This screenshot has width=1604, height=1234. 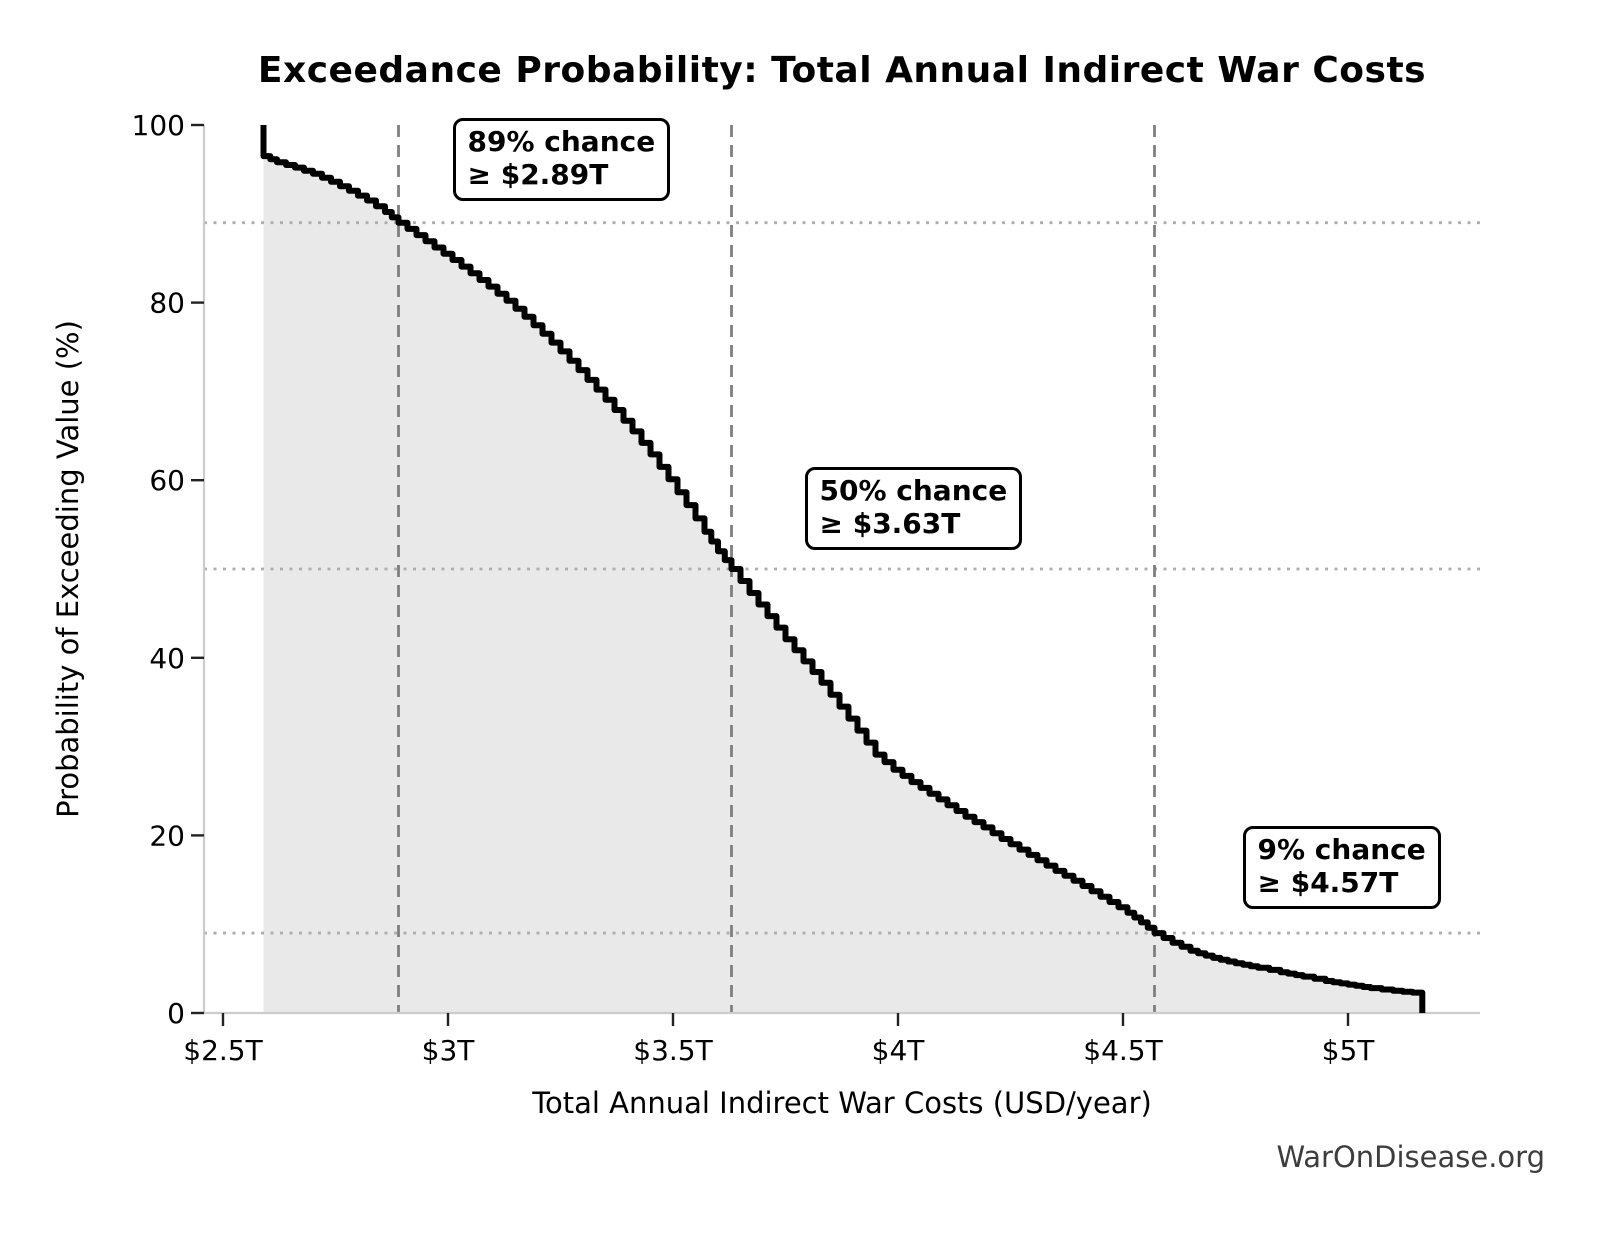 I want to click on annotation-box: 50% chance ≥ $3.63T, so click(x=913, y=508).